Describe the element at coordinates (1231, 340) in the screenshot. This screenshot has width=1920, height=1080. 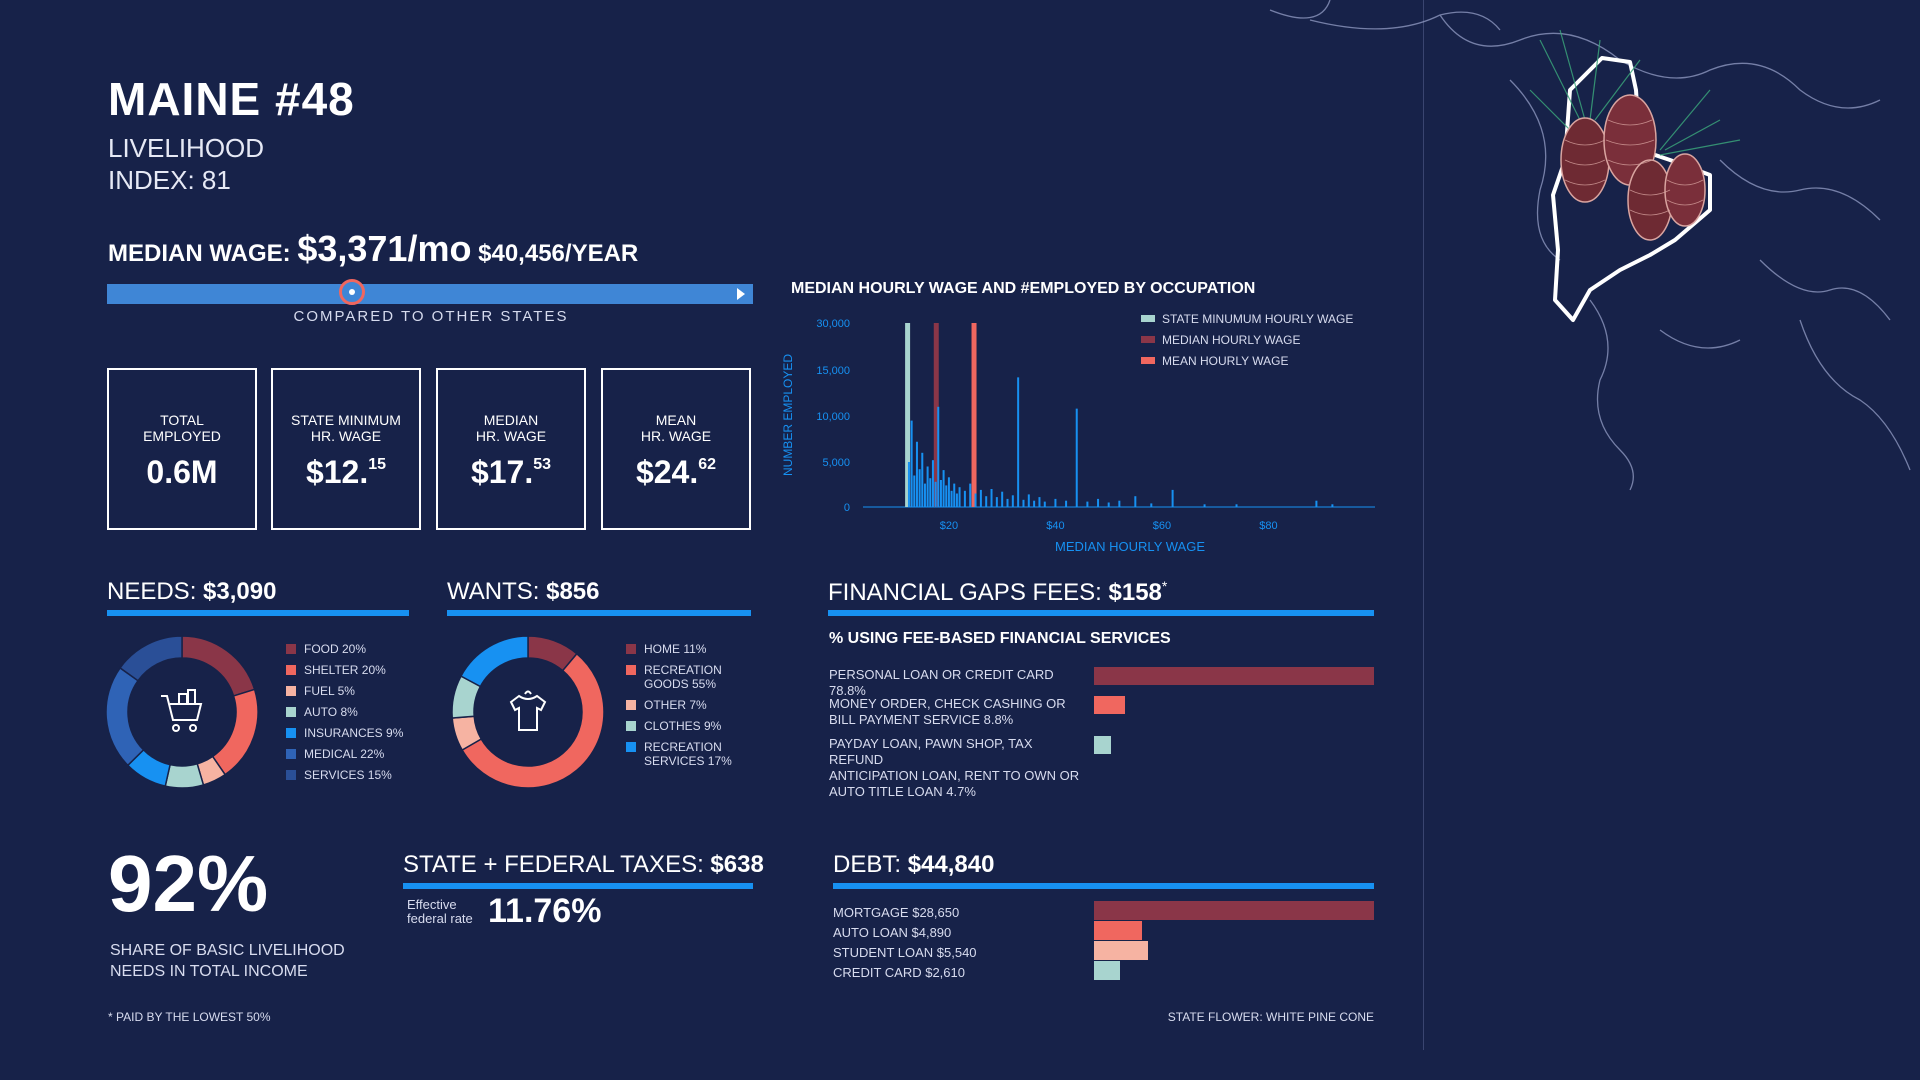
I see `legend-label: MEDIAN HOURLY WAGE` at that location.